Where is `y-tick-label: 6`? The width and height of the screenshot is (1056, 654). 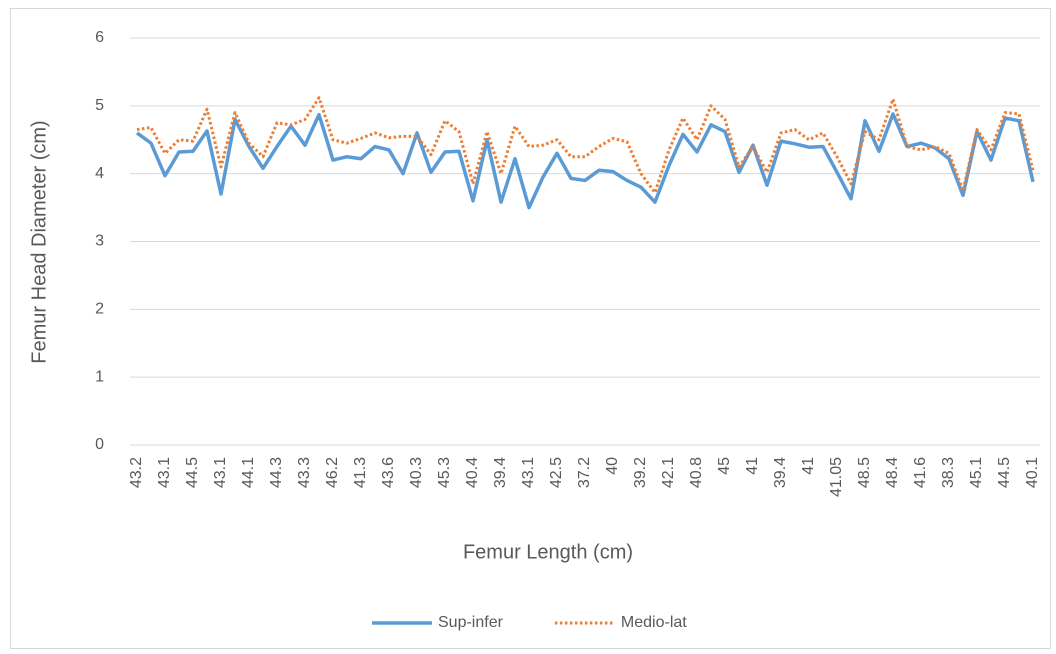
y-tick-label: 6 is located at coordinates (99, 37).